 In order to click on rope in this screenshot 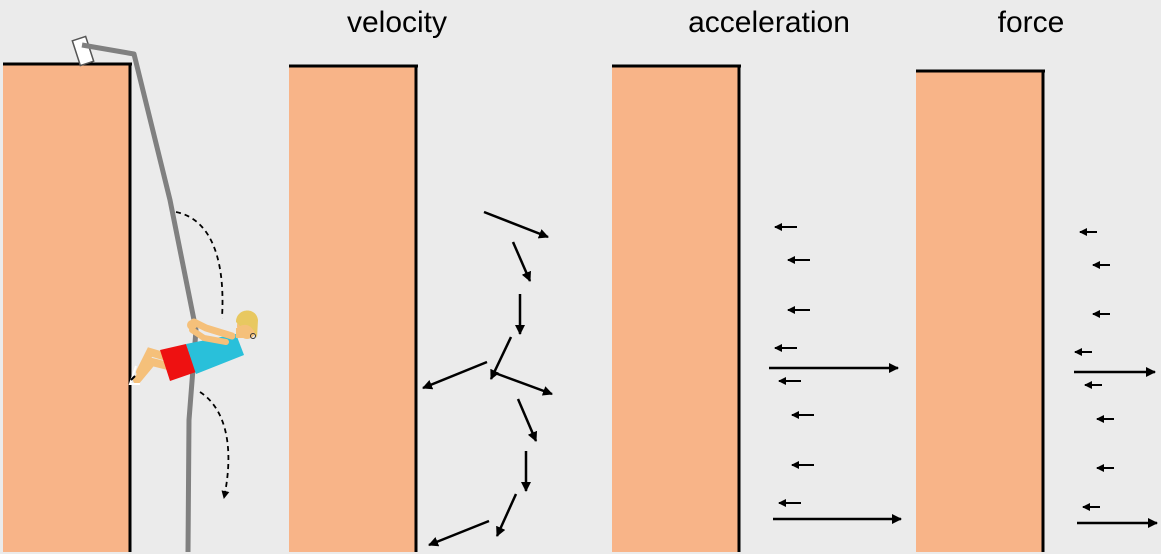, I will do `click(140, 297)`.